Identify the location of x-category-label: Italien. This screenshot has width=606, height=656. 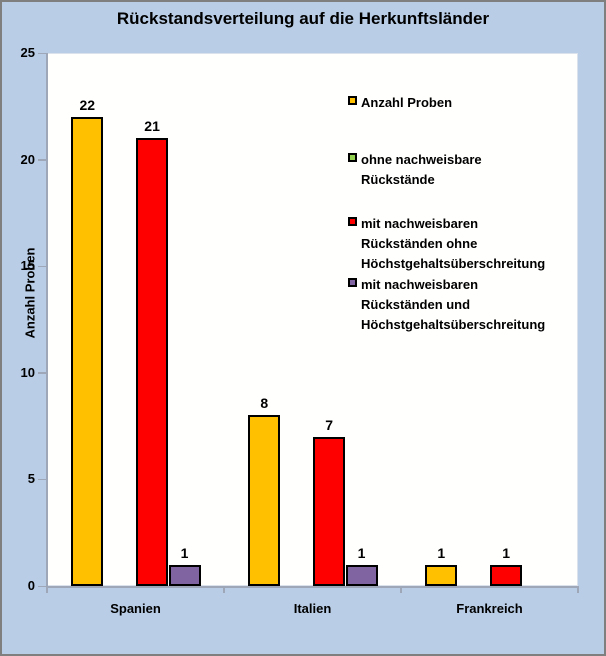
(312, 608).